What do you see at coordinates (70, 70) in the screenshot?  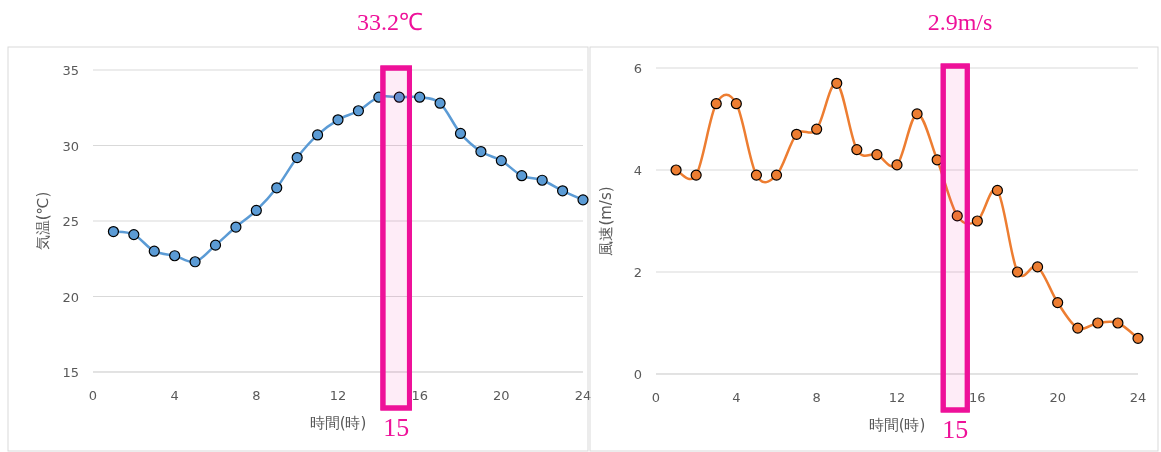 I see `y-tick-label: 35` at bounding box center [70, 70].